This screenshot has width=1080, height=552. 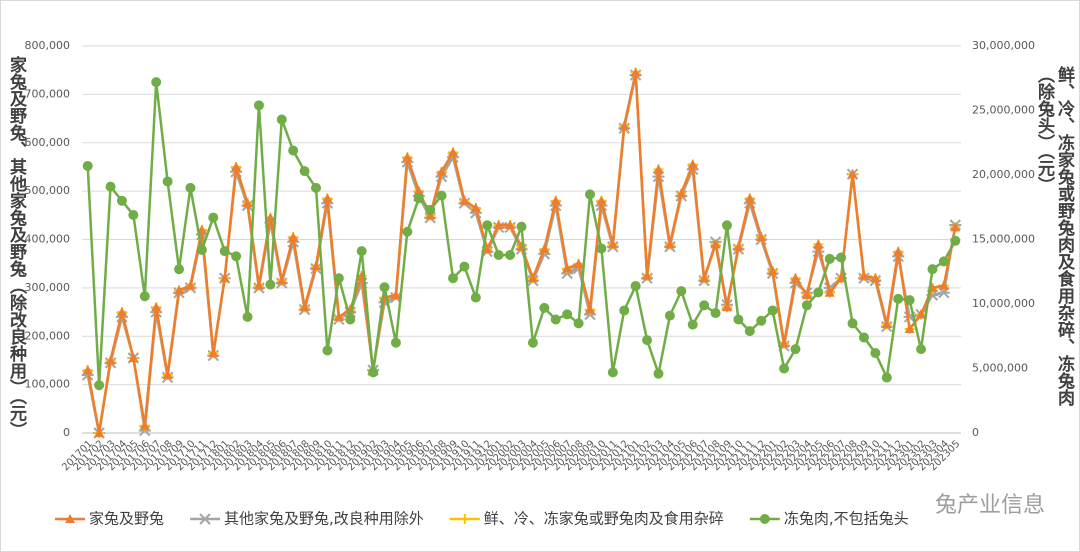 What do you see at coordinates (1003, 174) in the screenshot?
I see `y2-tick-label: 20,000,000` at bounding box center [1003, 174].